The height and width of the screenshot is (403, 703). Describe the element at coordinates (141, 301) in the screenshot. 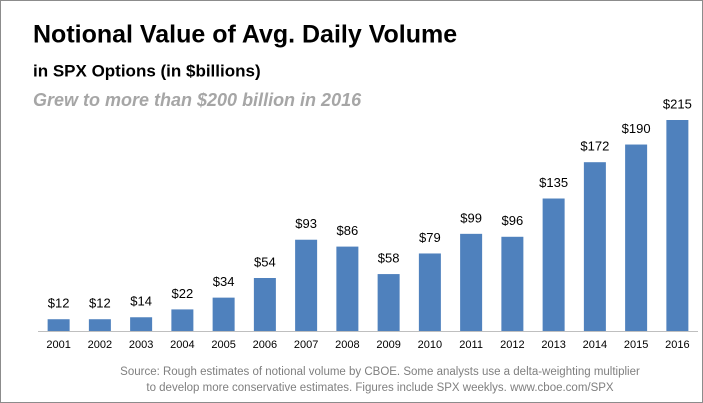

I see `value-label: $14` at that location.